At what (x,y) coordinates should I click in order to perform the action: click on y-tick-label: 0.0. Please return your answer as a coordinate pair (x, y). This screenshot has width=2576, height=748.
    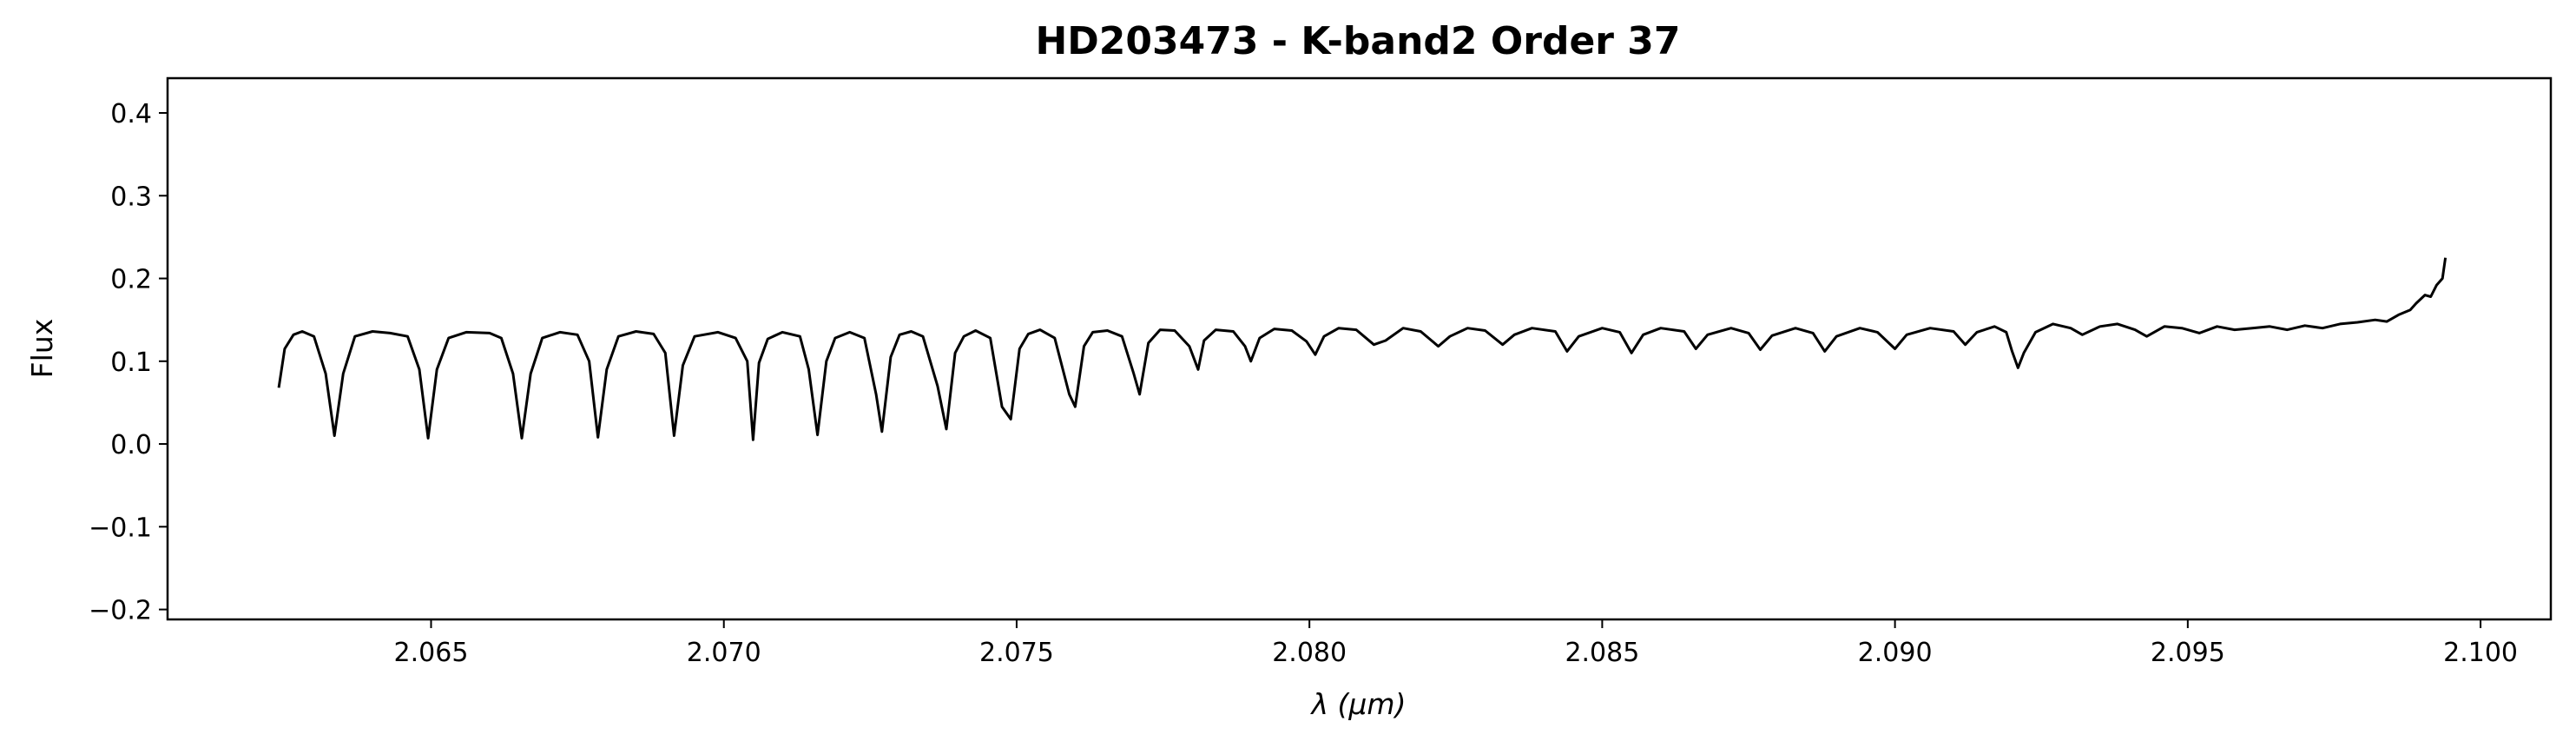
    Looking at the image, I should click on (131, 445).